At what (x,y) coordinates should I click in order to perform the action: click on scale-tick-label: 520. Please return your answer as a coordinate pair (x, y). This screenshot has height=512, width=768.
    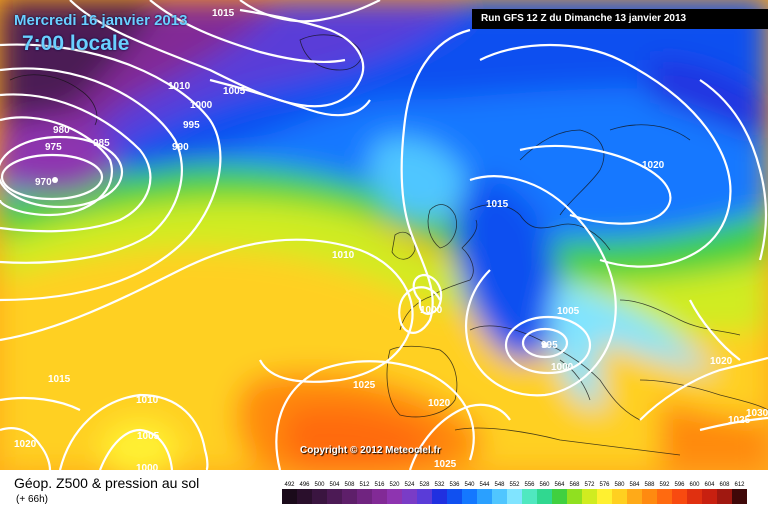
    Looking at the image, I should click on (394, 485).